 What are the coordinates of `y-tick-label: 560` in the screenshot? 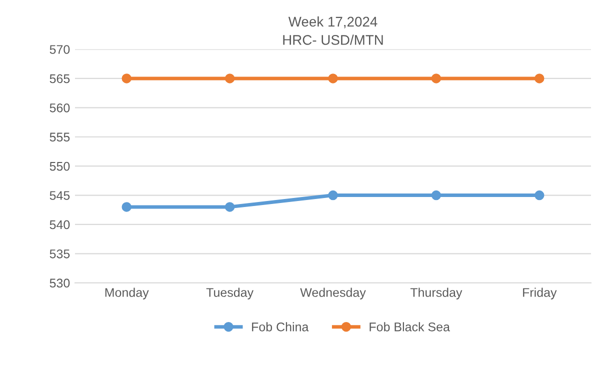 It's located at (60, 107).